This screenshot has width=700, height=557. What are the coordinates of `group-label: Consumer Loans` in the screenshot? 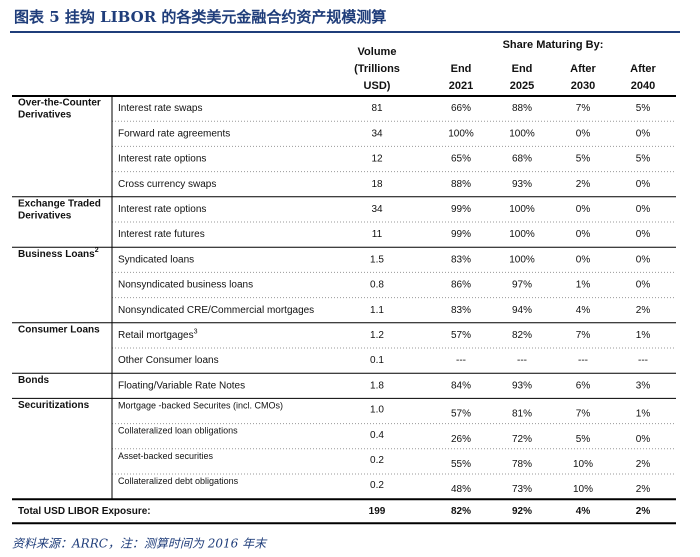 It's located at (59, 329).